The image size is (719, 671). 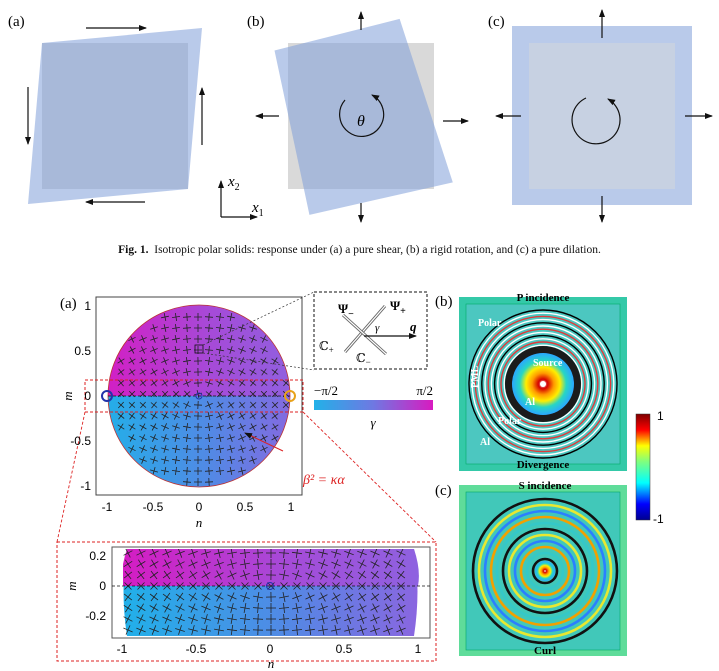 I want to click on psi-minus: Ψ−, so click(x=346, y=310).